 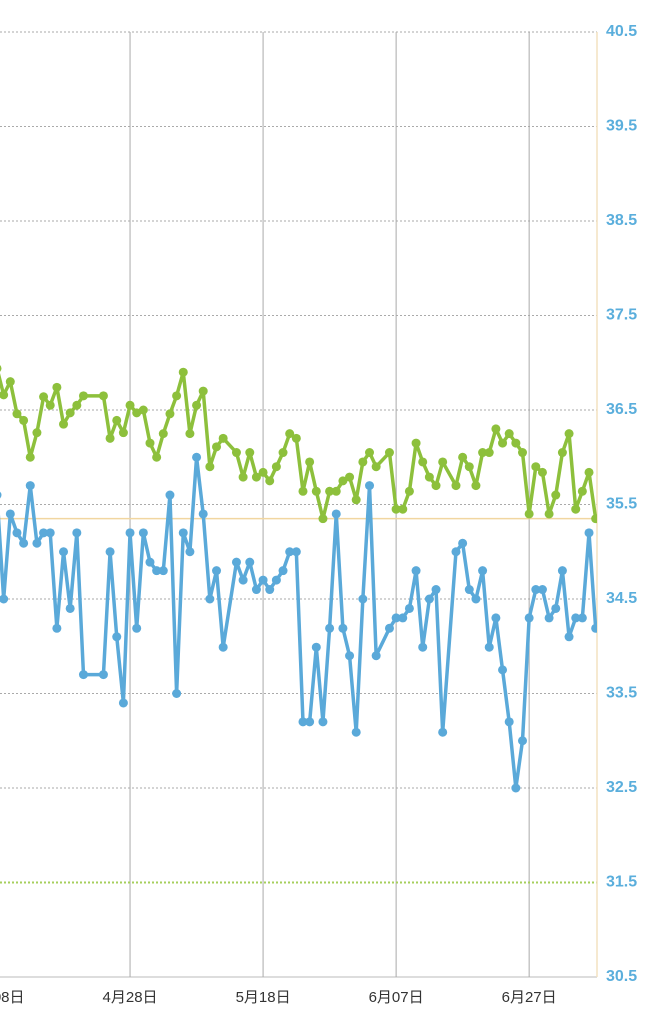 I want to click on y-tick-label: 32.5, so click(x=621, y=787).